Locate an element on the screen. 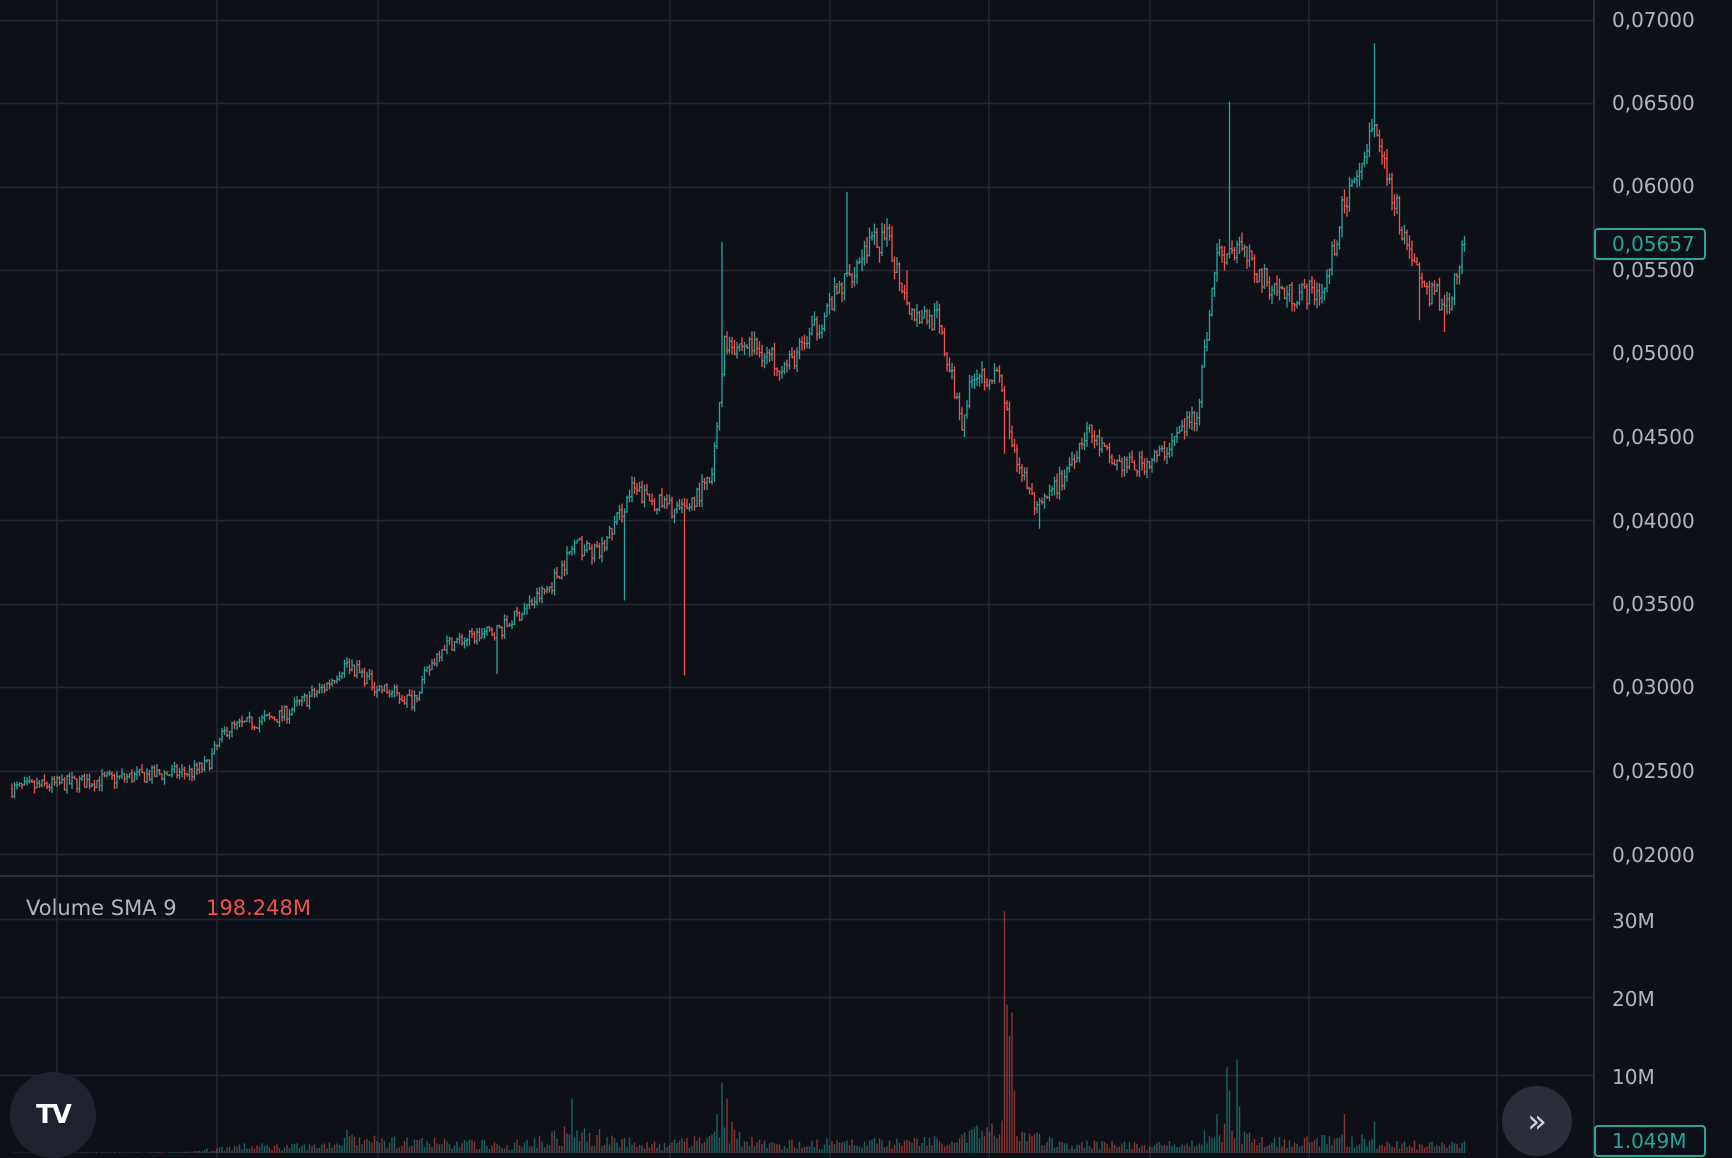  indicator-legend: Volume SMA 9 198.248M is located at coordinates (168, 908).